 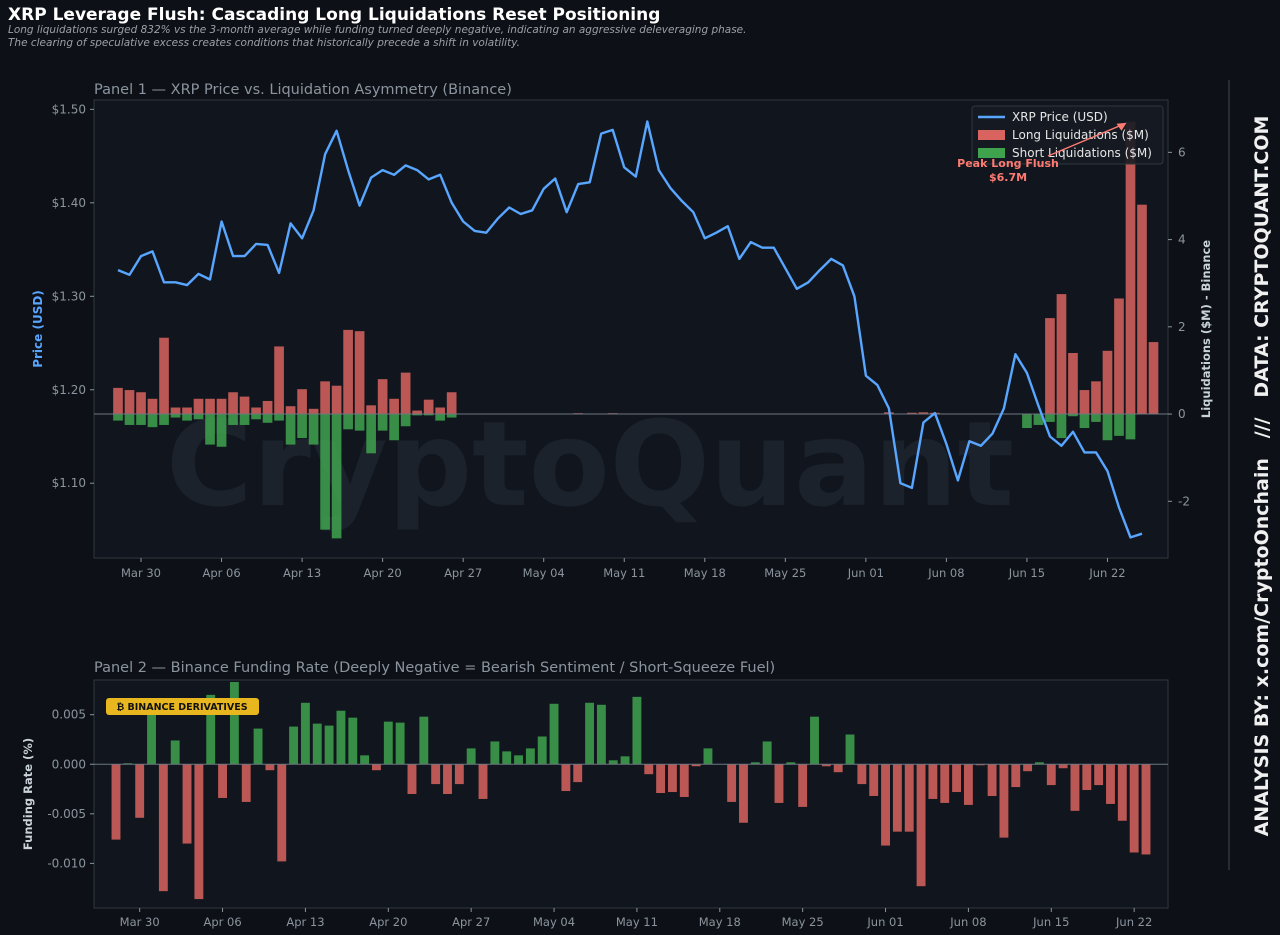 What do you see at coordinates (463, 573) in the screenshot?
I see `x-tick-label: Apr 27` at bounding box center [463, 573].